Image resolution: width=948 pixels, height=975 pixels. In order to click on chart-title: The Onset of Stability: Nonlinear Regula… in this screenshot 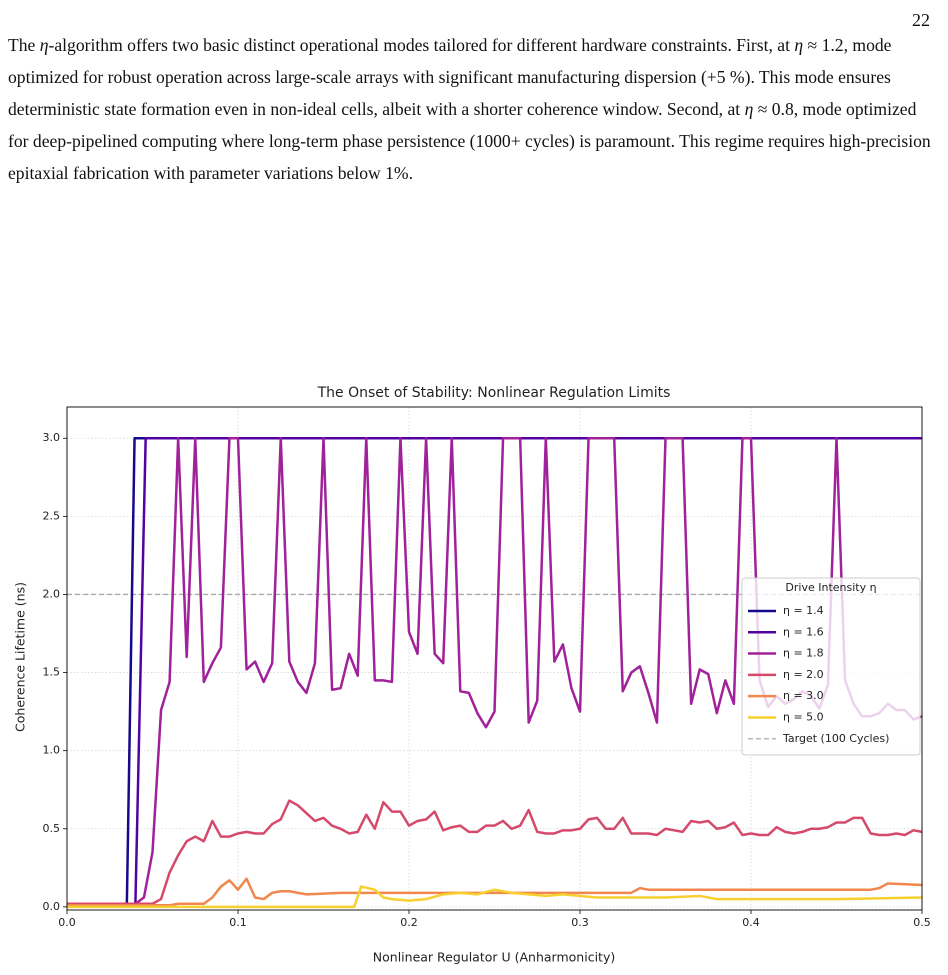, I will do `click(494, 393)`.